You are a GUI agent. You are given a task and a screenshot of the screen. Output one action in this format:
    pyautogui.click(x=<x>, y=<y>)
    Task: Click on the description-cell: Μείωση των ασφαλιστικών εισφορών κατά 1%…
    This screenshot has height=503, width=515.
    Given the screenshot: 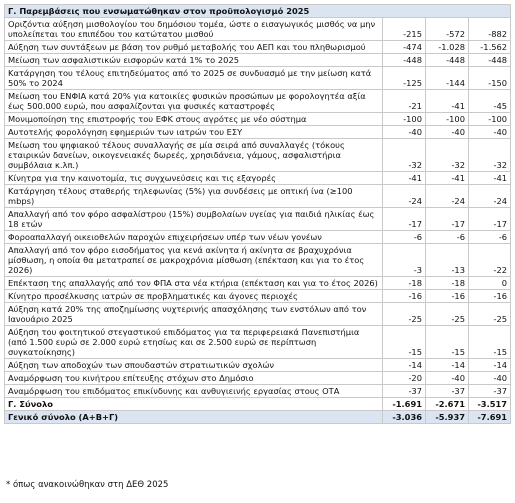 What is the action you would take?
    pyautogui.click(x=193, y=60)
    